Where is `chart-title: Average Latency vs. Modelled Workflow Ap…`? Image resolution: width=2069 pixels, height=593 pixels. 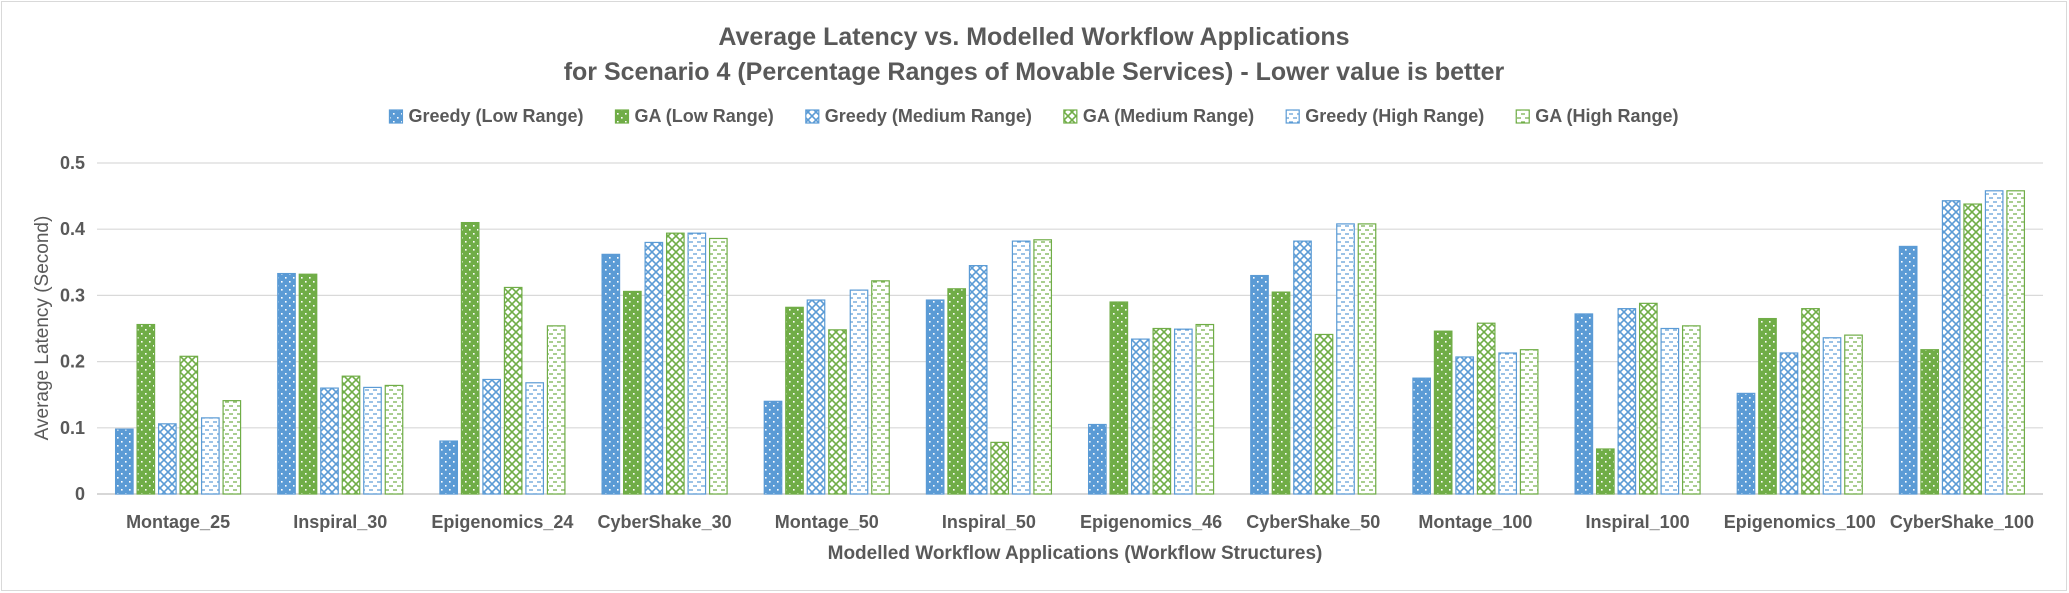 chart-title: Average Latency vs. Modelled Workflow Ap… is located at coordinates (1034, 54).